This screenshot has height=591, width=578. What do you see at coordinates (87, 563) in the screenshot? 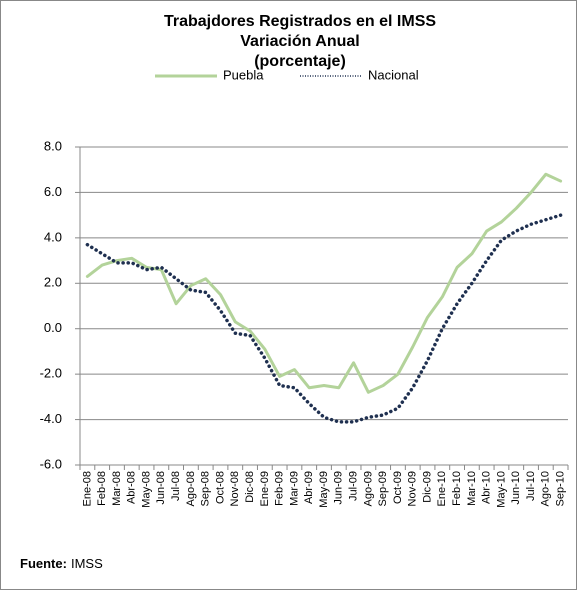
I see `source-text: IMSS` at bounding box center [87, 563].